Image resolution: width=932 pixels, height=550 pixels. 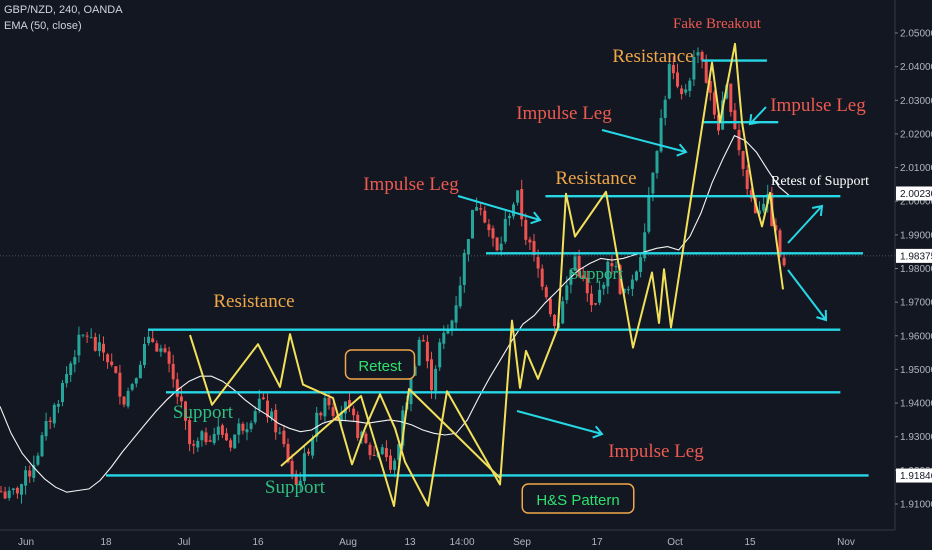 What do you see at coordinates (820, 181) in the screenshot?
I see `annotation-label: Retest of Support` at bounding box center [820, 181].